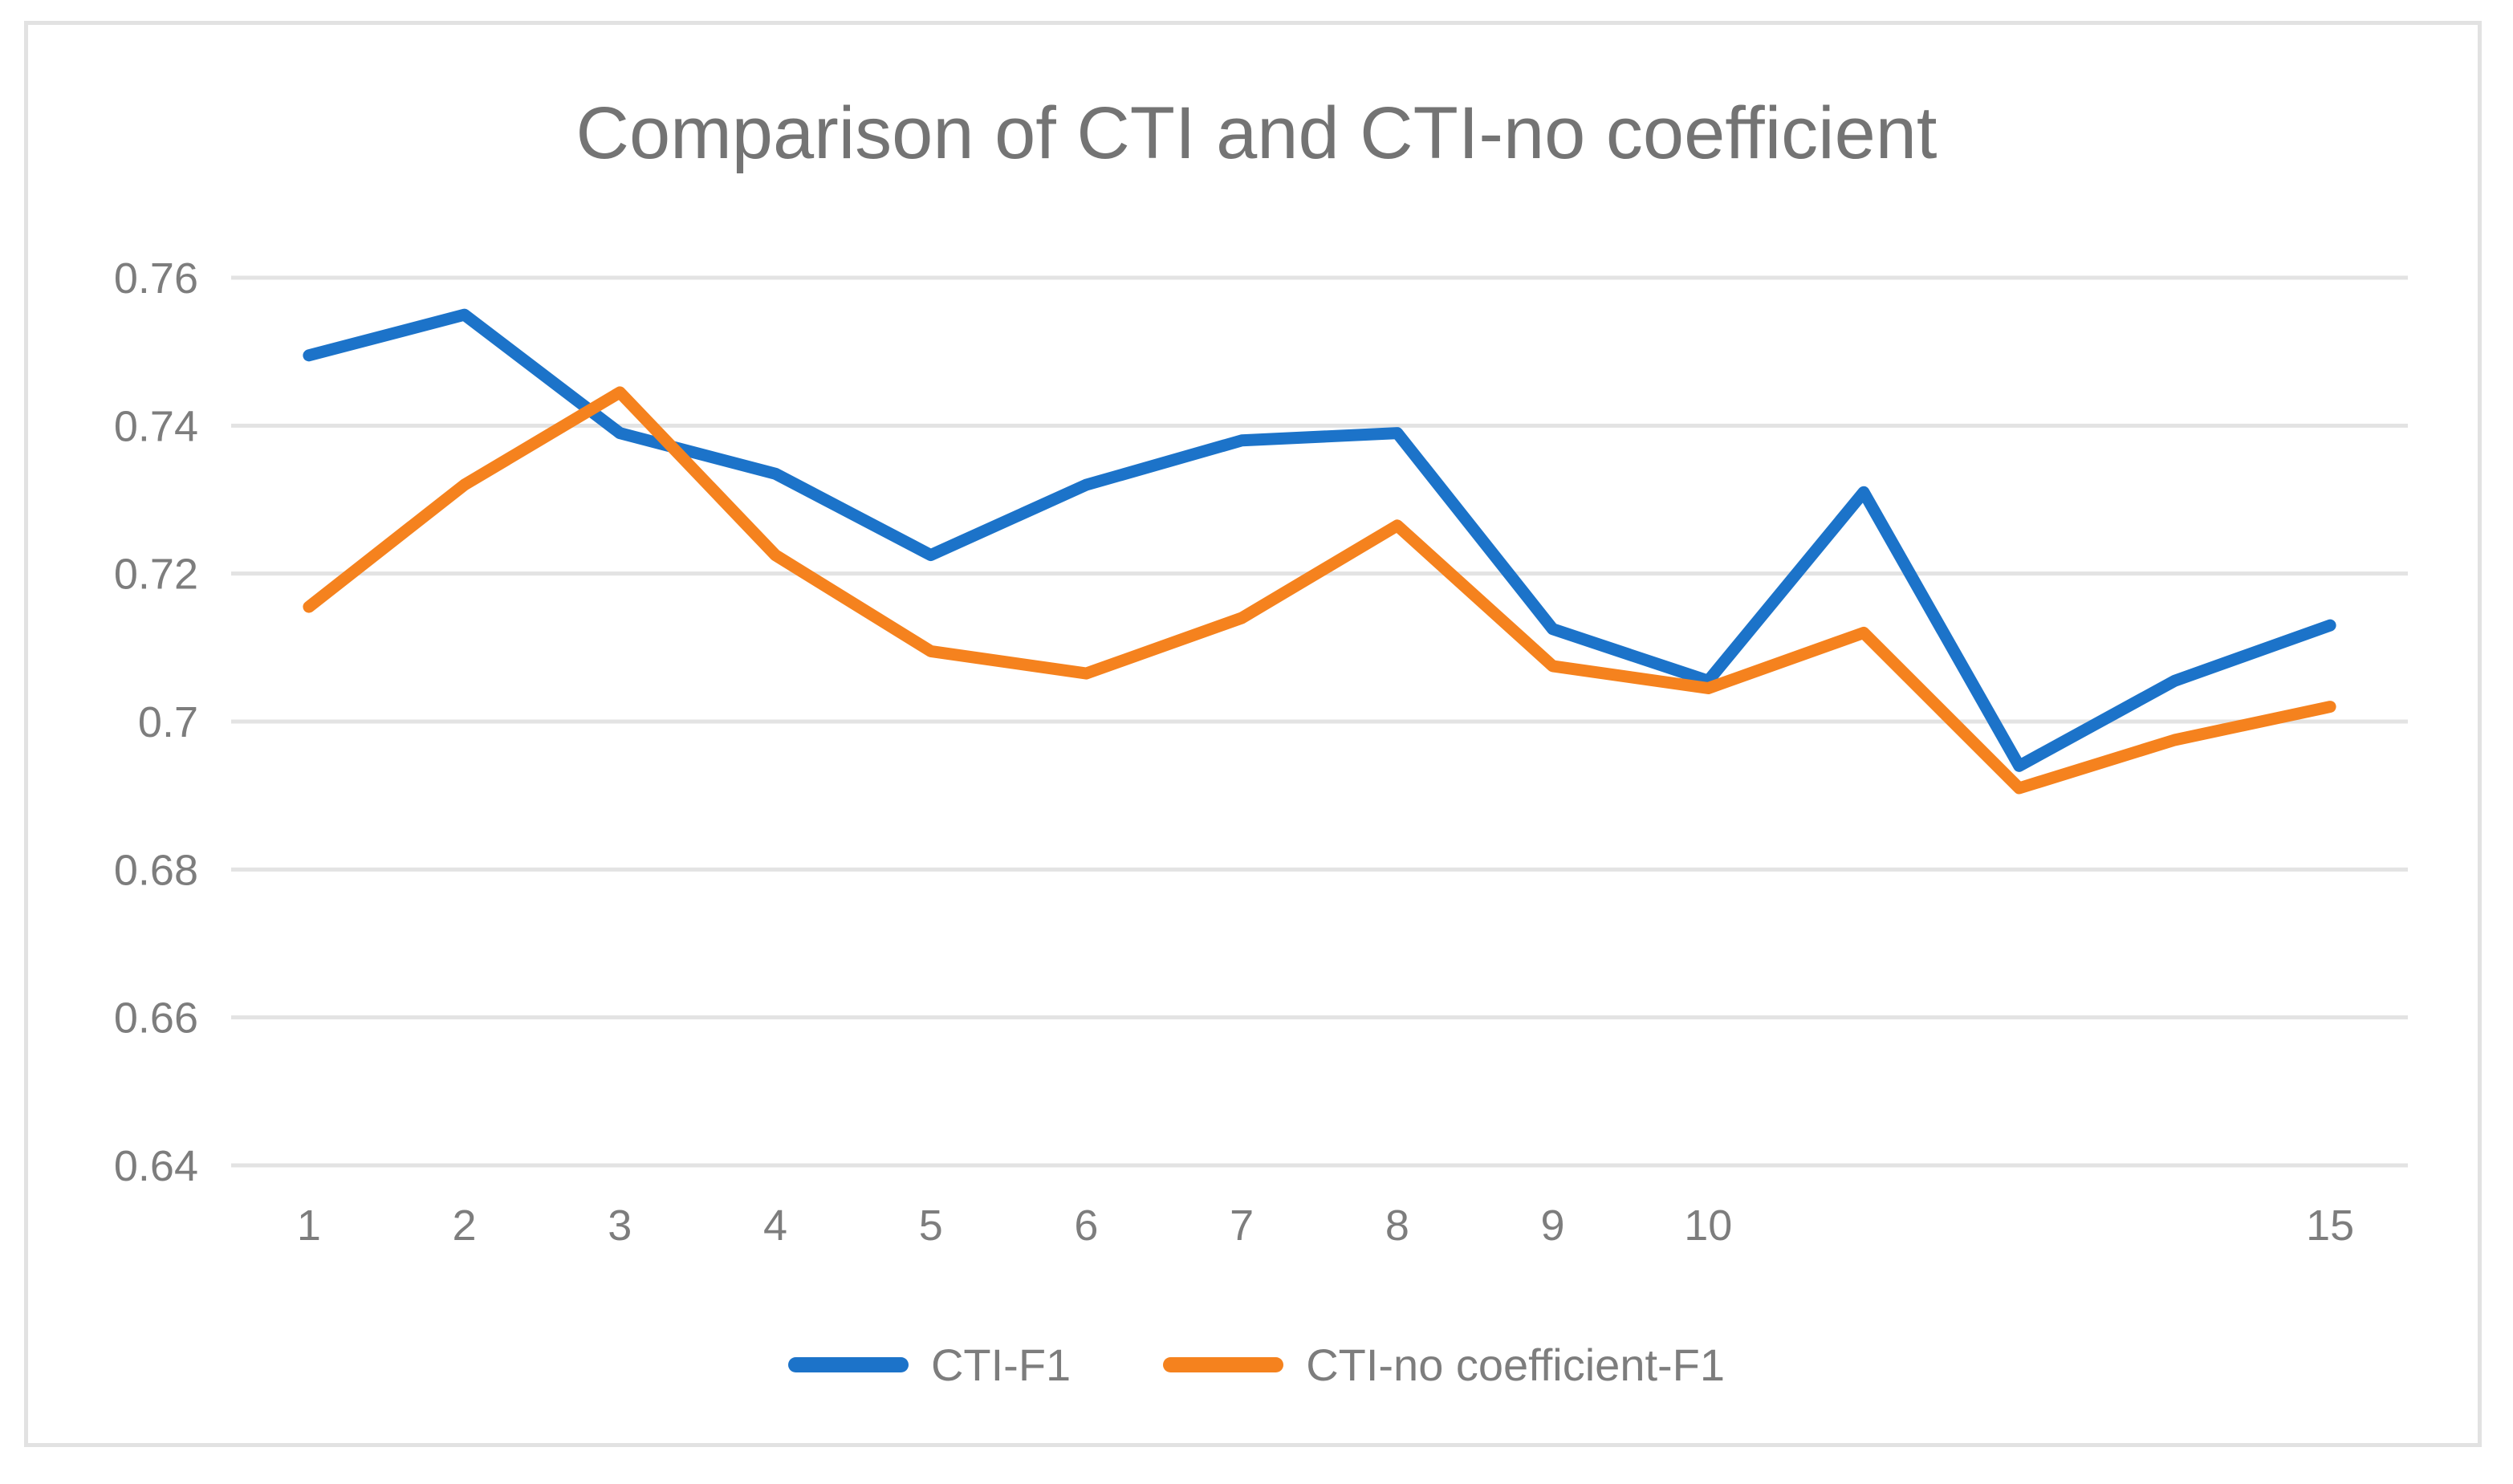 This screenshot has width=2513, height=1484. Describe the element at coordinates (465, 1225) in the screenshot. I see `x-axis-tick-label: 2` at that location.